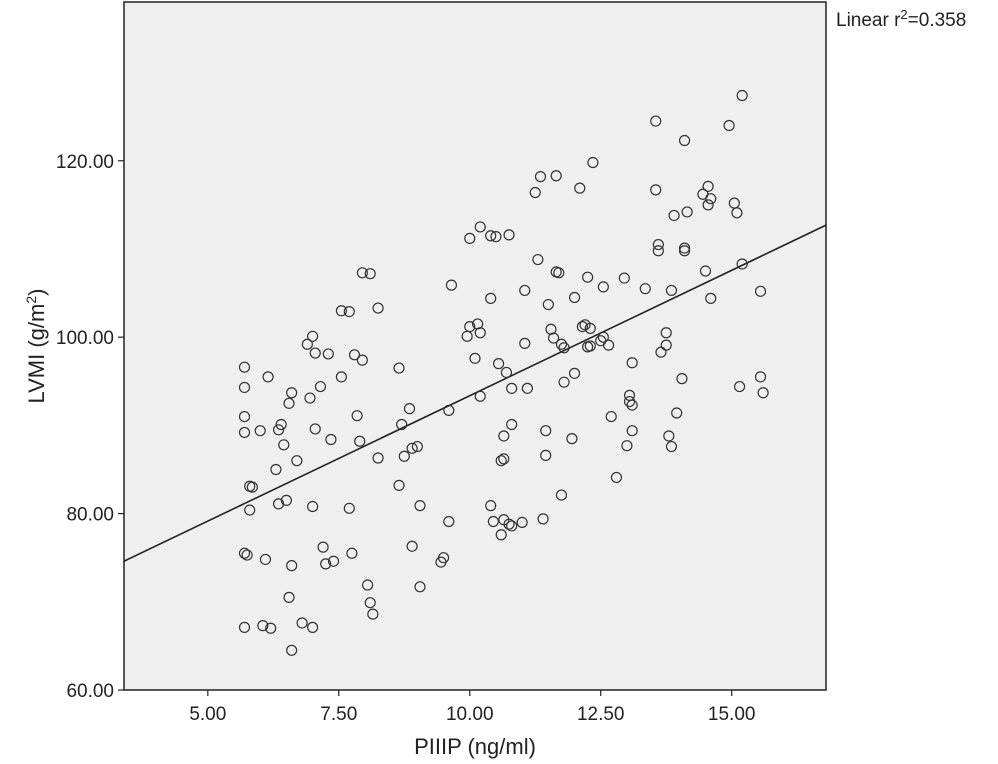 Image resolution: width=998 pixels, height=764 pixels. Describe the element at coordinates (90, 691) in the screenshot. I see `y-tick-label: 60.00` at that location.